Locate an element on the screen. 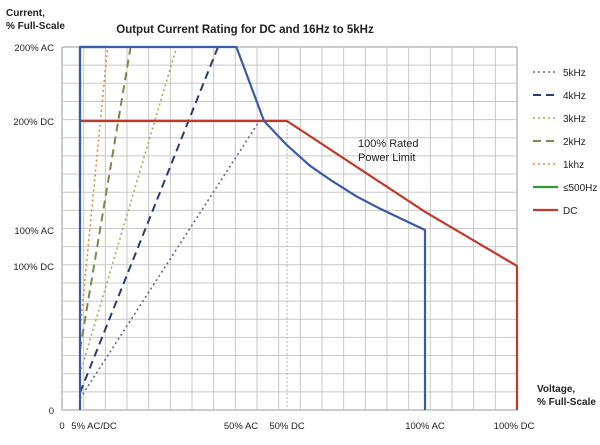 The width and height of the screenshot is (600, 445). legend-label-3: 2kHz is located at coordinates (574, 142).